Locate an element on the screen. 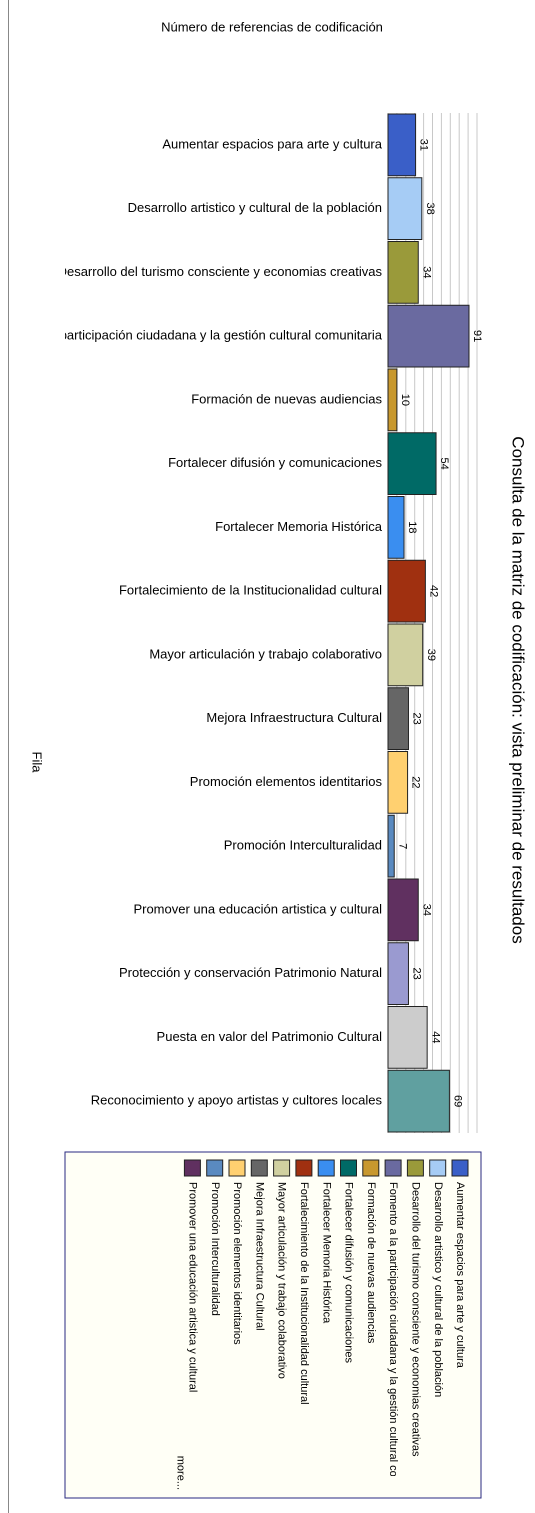 Image resolution: width=535 pixels, height=1513 pixels. legend-label: Promoción Interculturalidad is located at coordinates (215, 1249).